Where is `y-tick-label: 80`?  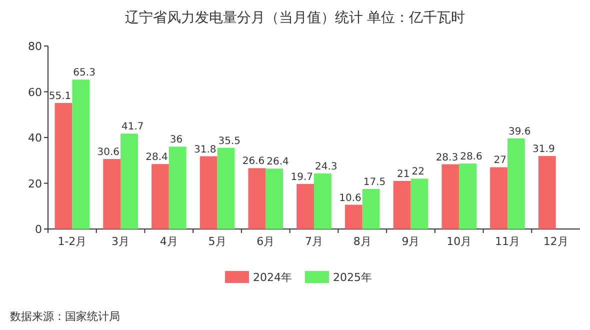 y-tick-label: 80 is located at coordinates (35, 46).